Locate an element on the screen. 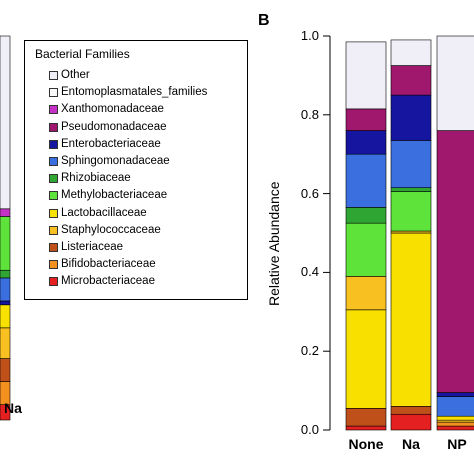 Image resolution: width=474 pixels, height=474 pixels. legend-item: Other is located at coordinates (69, 75).